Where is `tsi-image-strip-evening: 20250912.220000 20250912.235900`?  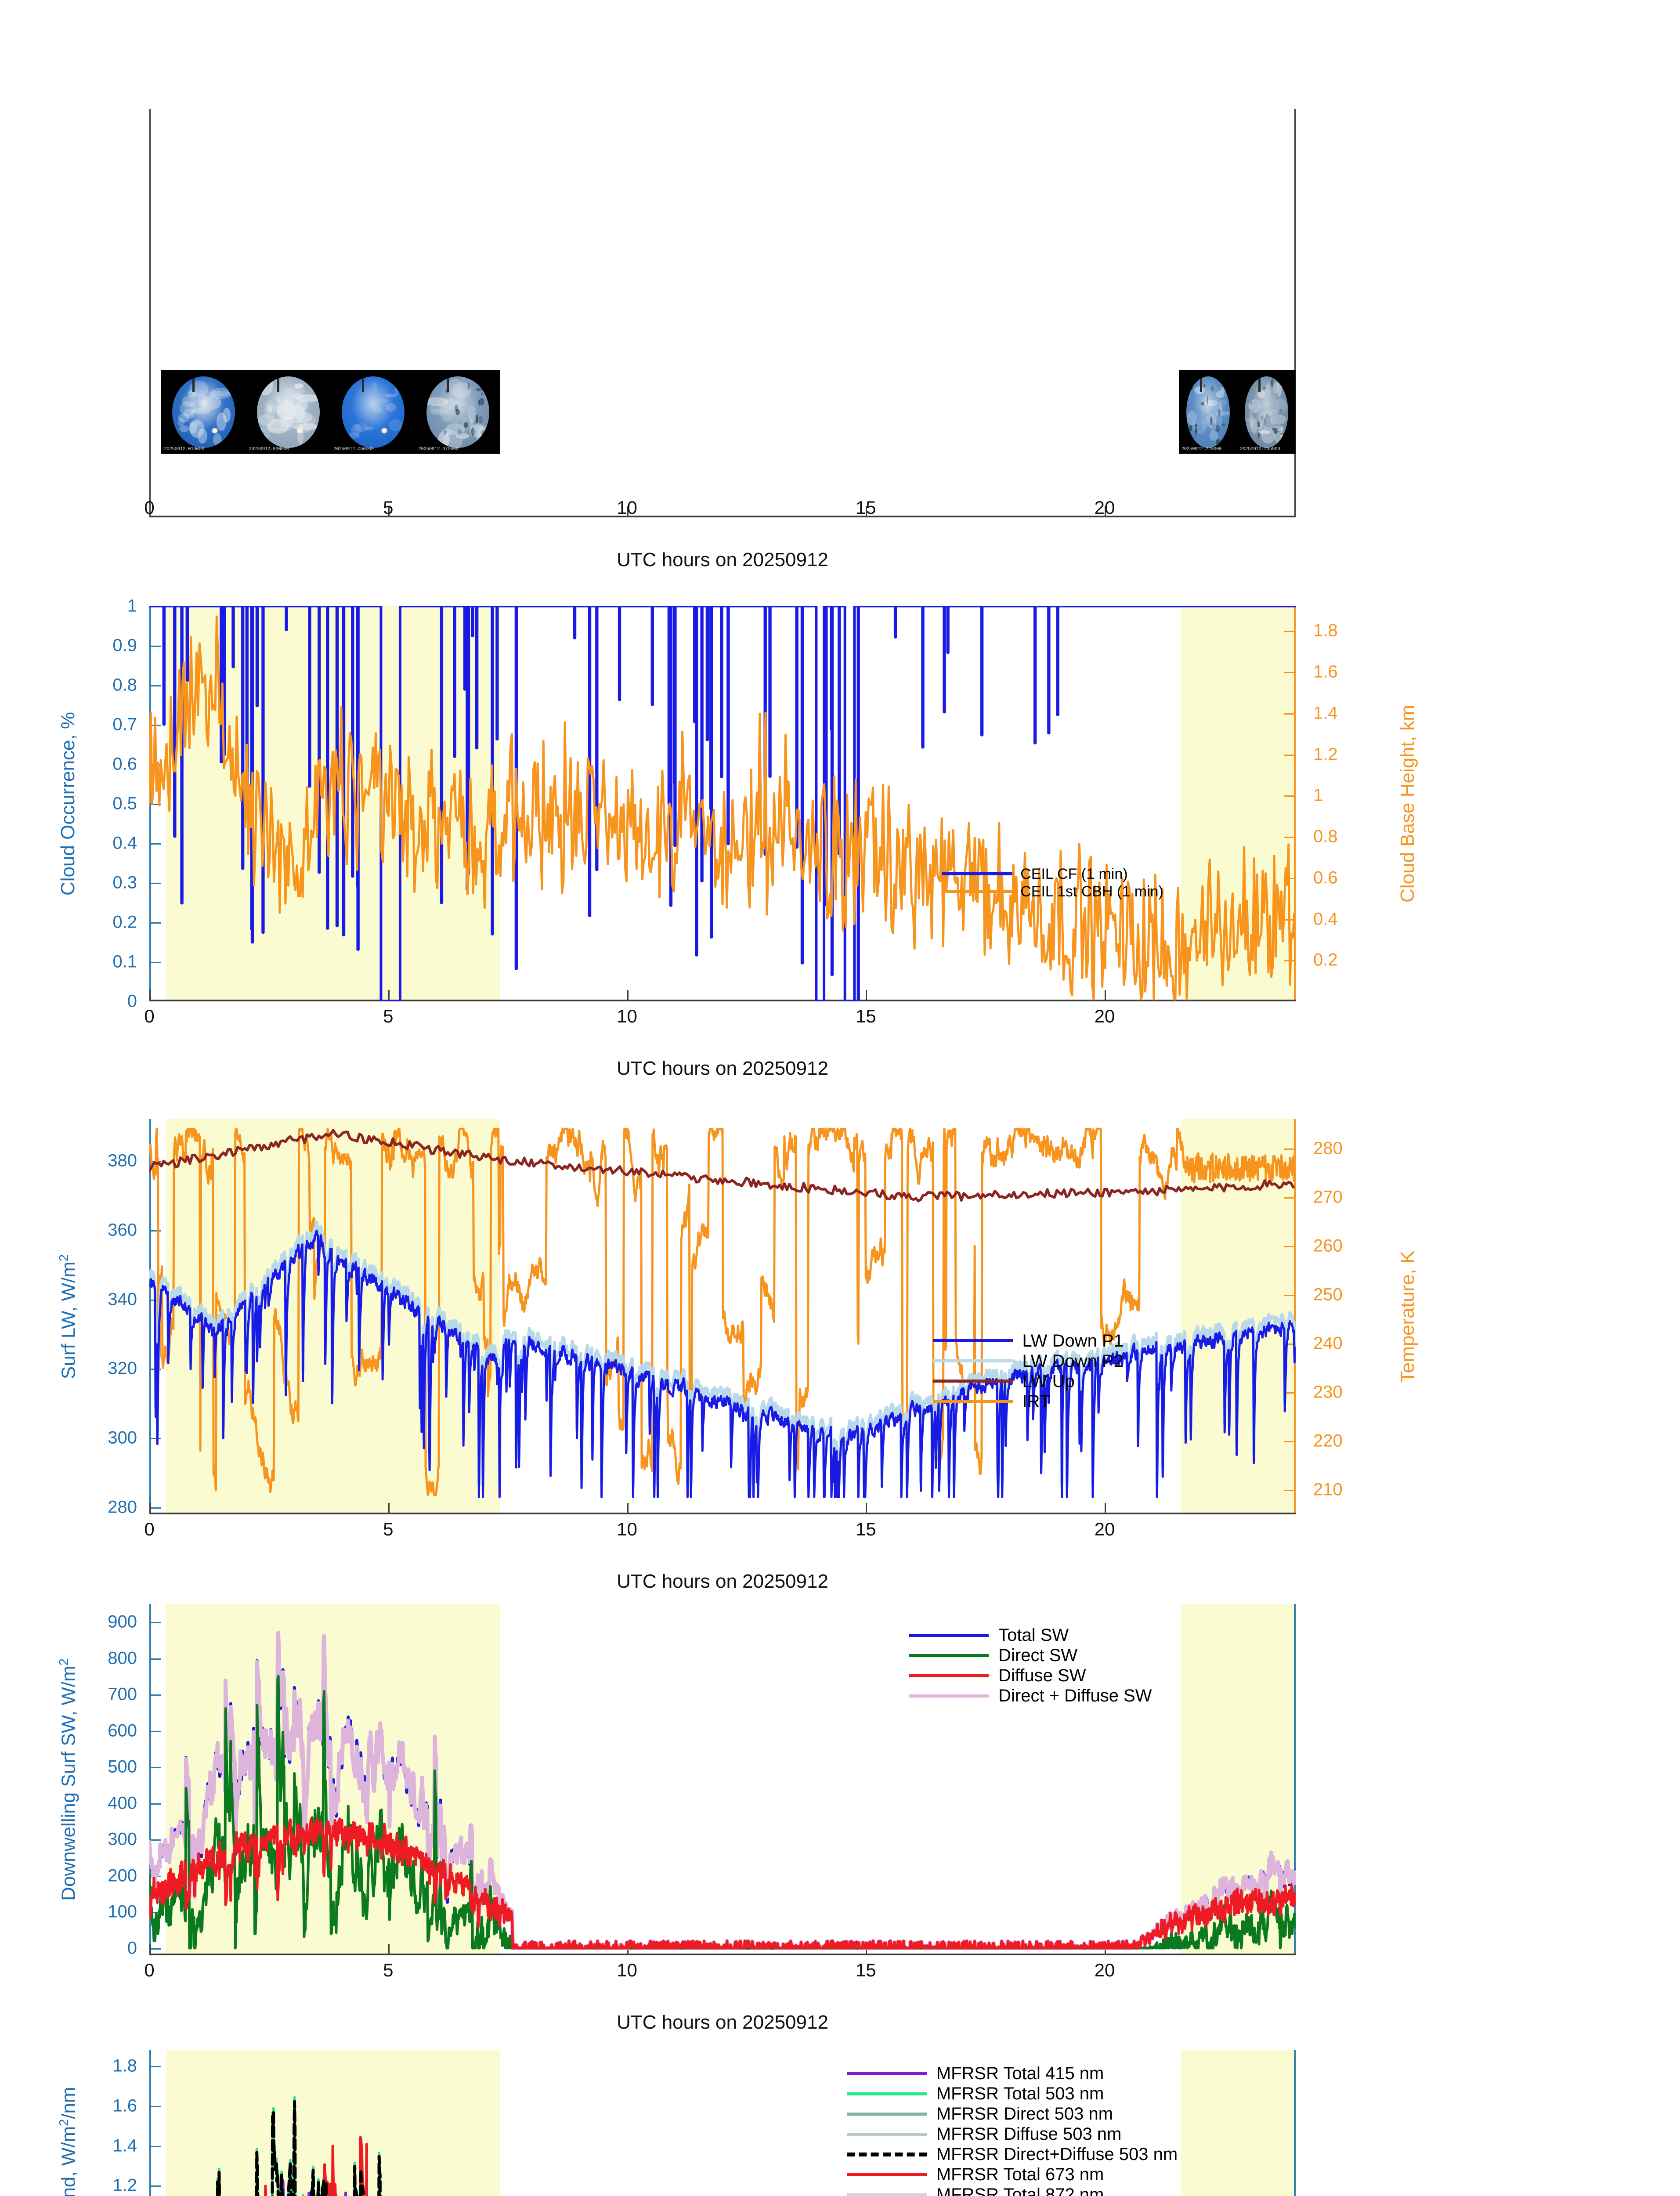 tsi-image-strip-evening: 20250912.220000 20250912.235900 is located at coordinates (1237, 412).